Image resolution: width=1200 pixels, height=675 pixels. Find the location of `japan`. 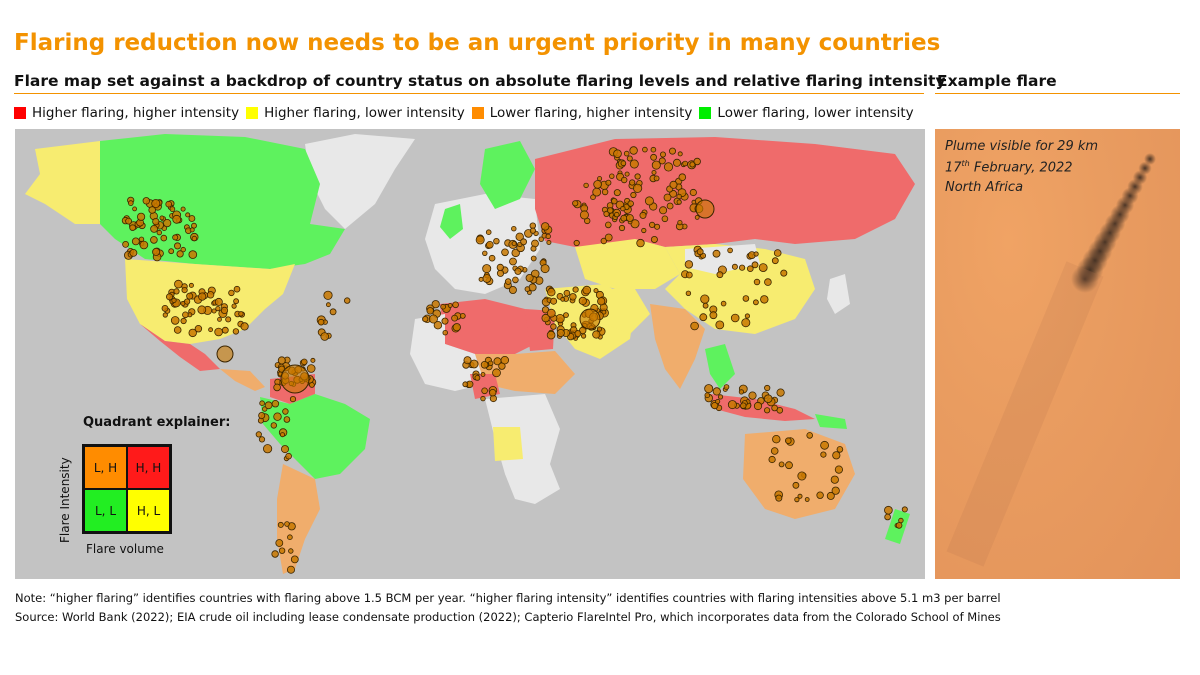

japan is located at coordinates (838, 294).